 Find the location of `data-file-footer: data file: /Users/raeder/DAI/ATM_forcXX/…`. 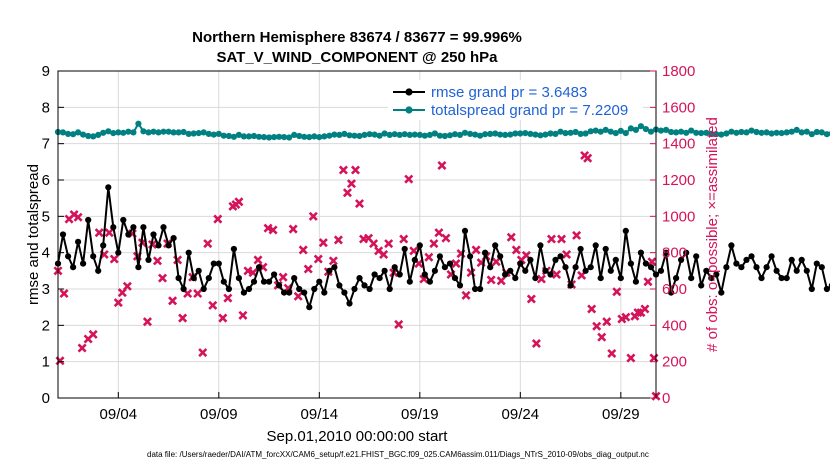

data-file-footer: data file: /Users/raeder/DAI/ATM_forcXX/… is located at coordinates (398, 454).